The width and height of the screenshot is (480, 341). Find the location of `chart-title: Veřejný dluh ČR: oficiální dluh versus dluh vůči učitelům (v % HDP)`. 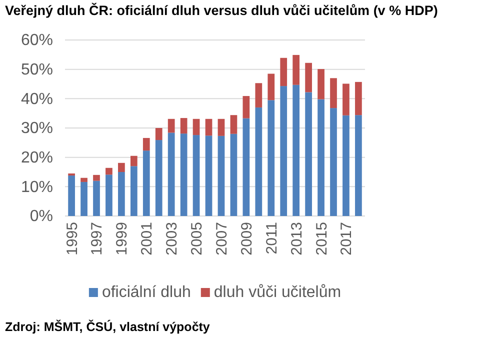

chart-title: Veřejný dluh ČR: oficiální dluh versus dluh vůči učitelům (v % HDP) is located at coordinates (221, 10).